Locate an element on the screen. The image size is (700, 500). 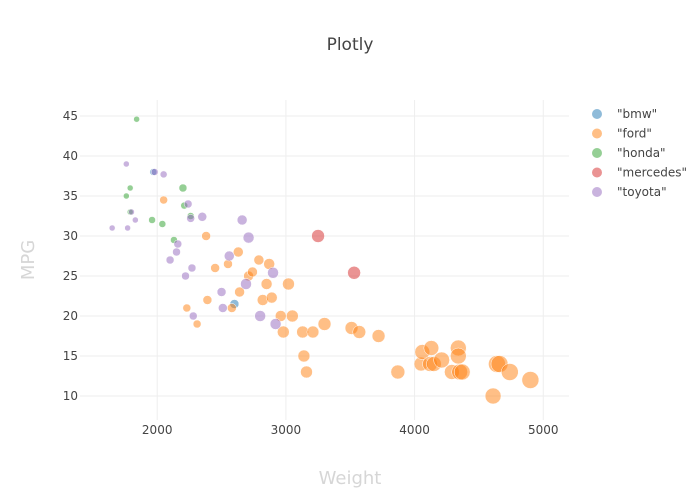
legend-item-honda: "honda" is located at coordinates (629, 153).